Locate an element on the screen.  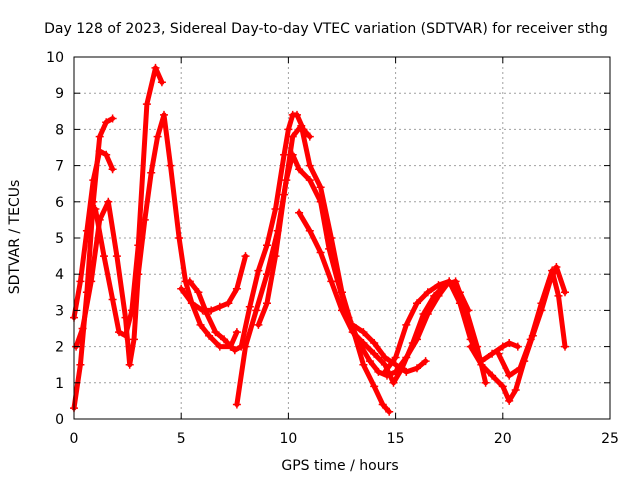
y-tick-label: 6 is located at coordinates (59, 203).